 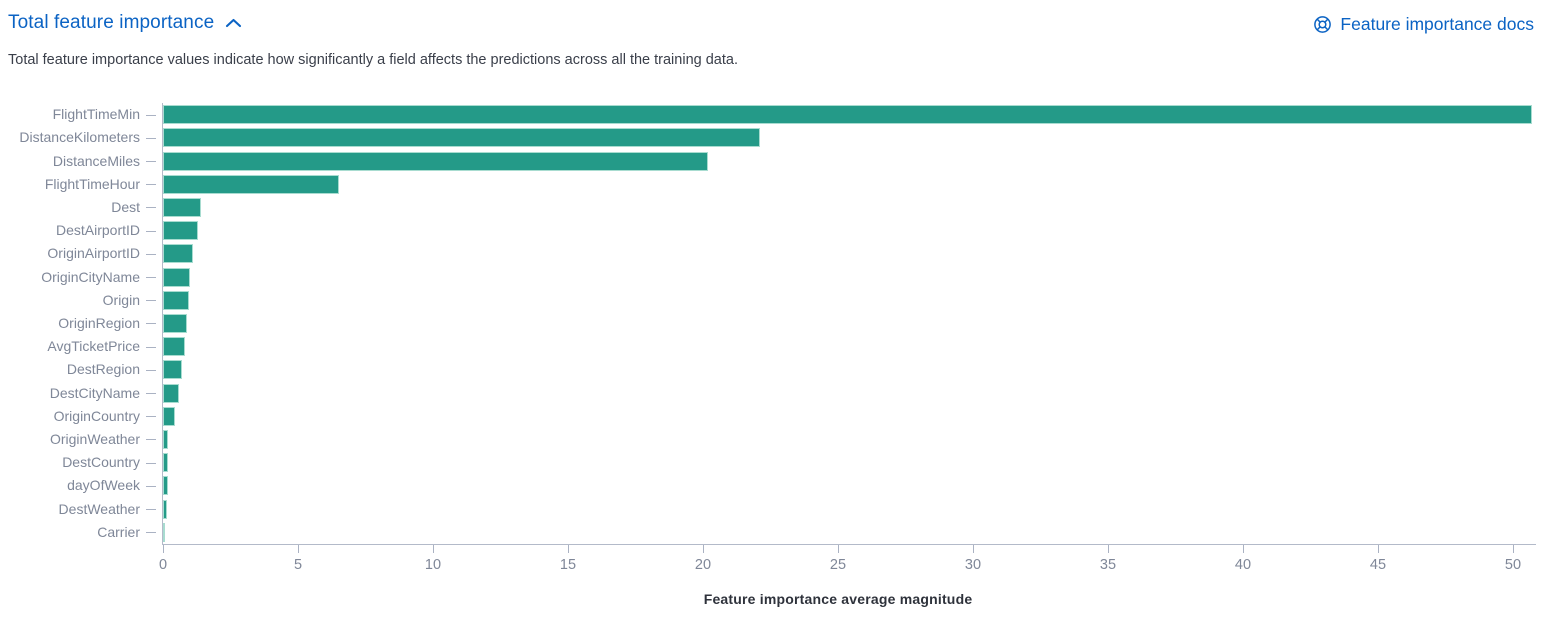 I want to click on panel-title: Total feature importance, so click(x=111, y=22).